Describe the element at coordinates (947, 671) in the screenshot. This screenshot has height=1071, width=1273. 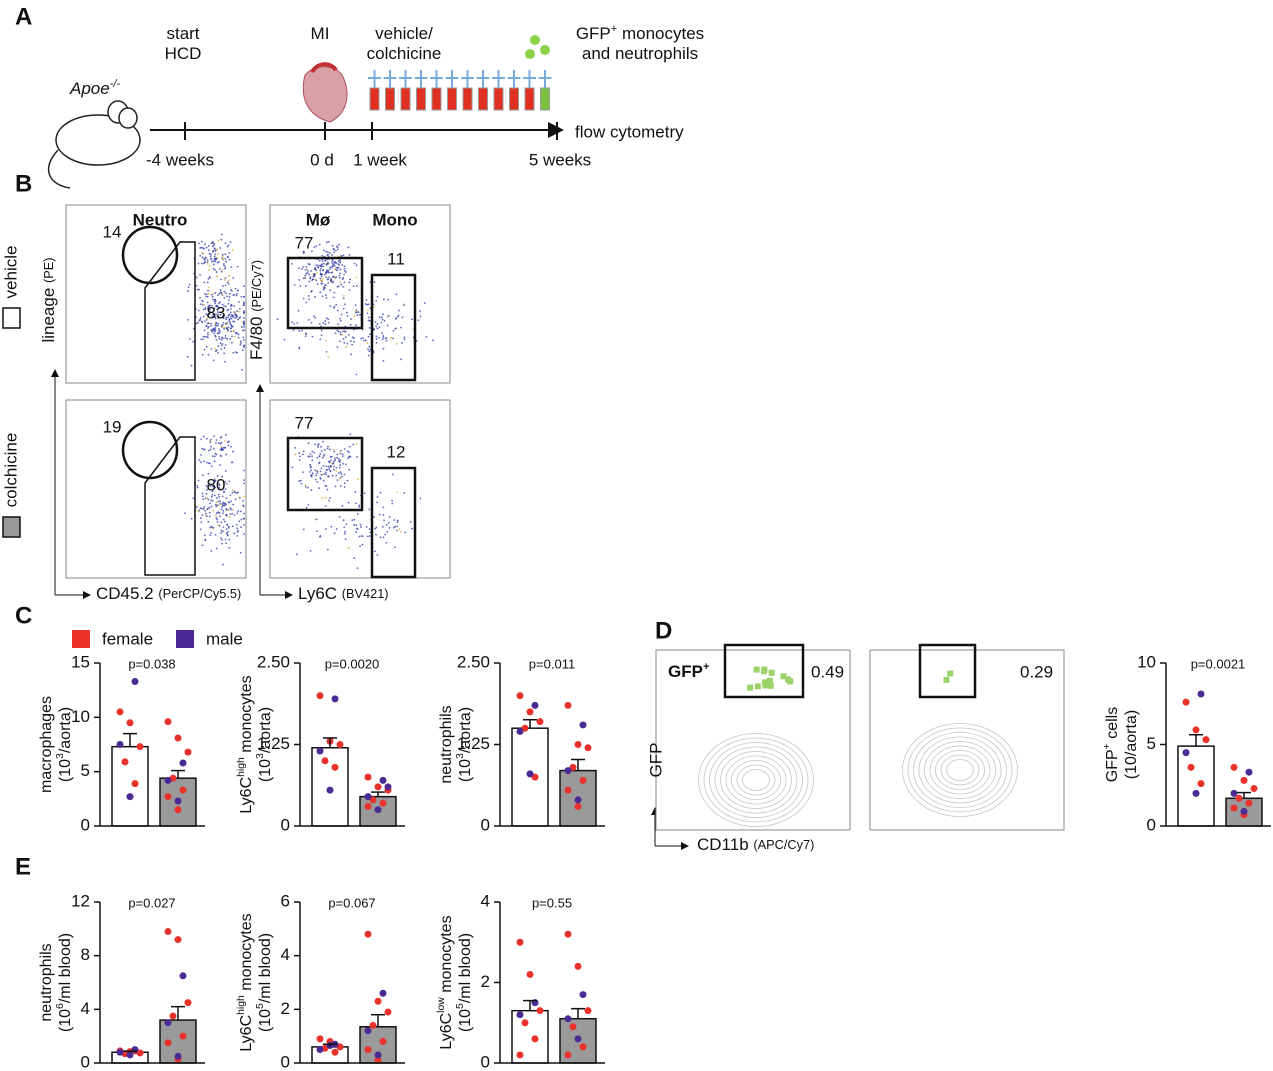
I see `gate` at that location.